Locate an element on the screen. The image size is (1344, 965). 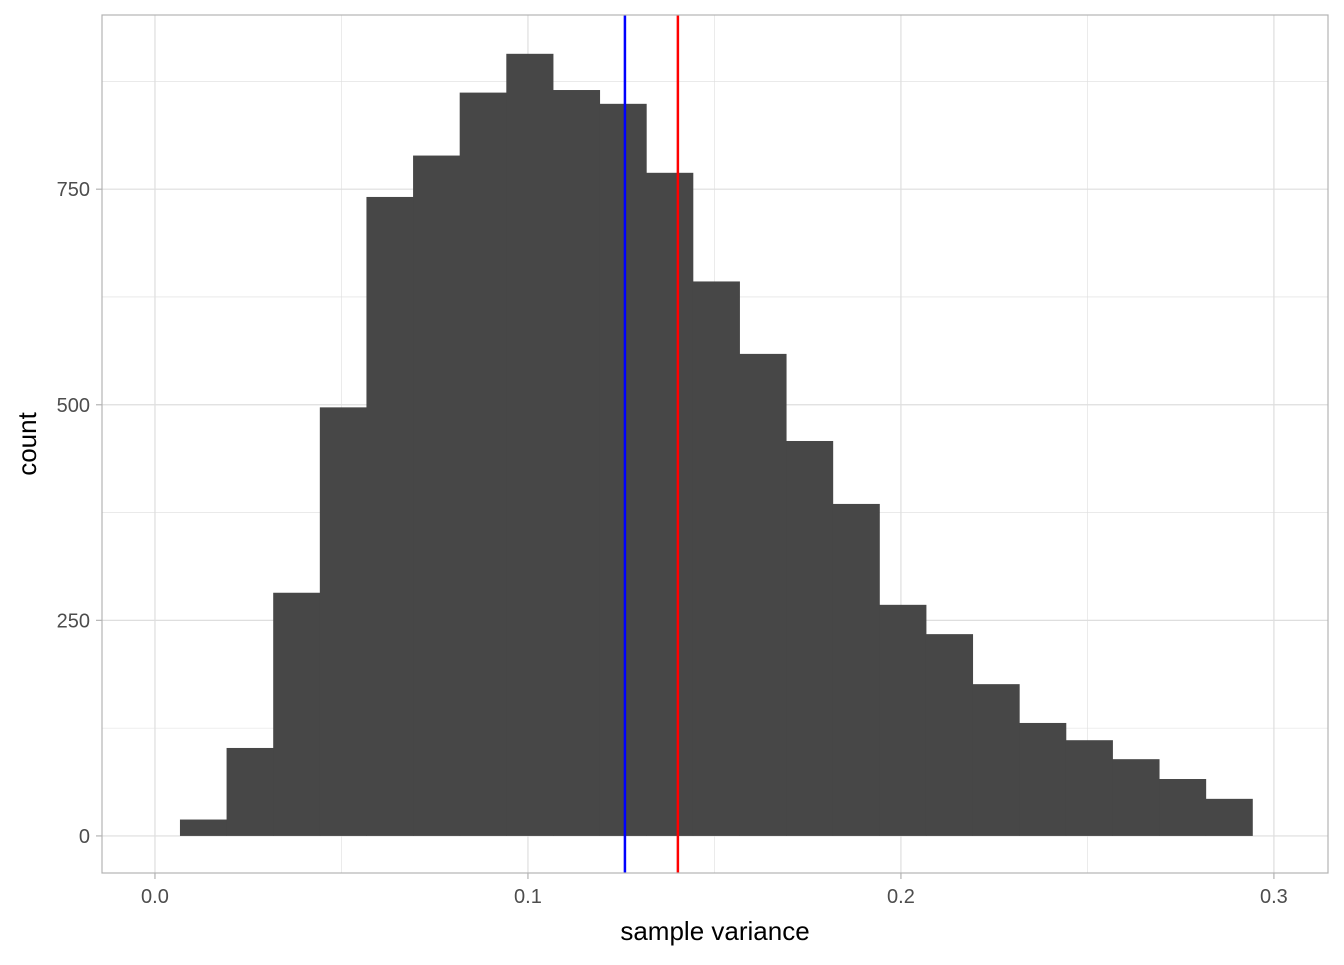
x-tick-label: 0.1 is located at coordinates (528, 897).